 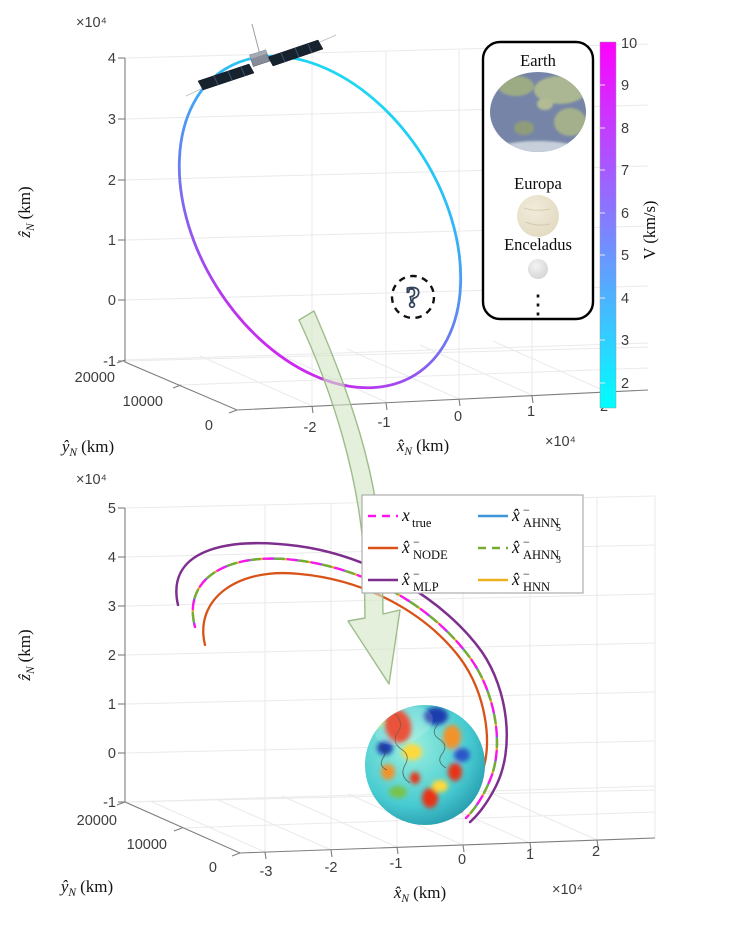 I want to click on x-tick-label: 2, so click(x=596, y=852).